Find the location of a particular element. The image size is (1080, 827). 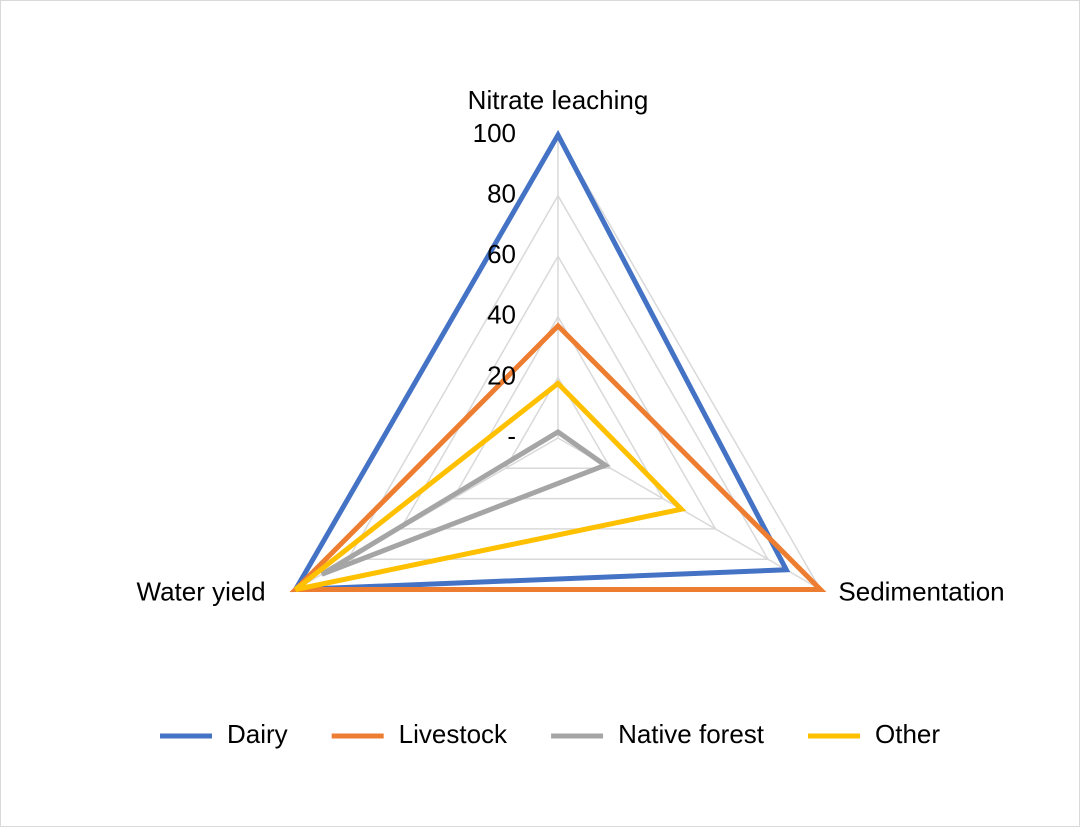

legend-label: Dairy is located at coordinates (257, 734).